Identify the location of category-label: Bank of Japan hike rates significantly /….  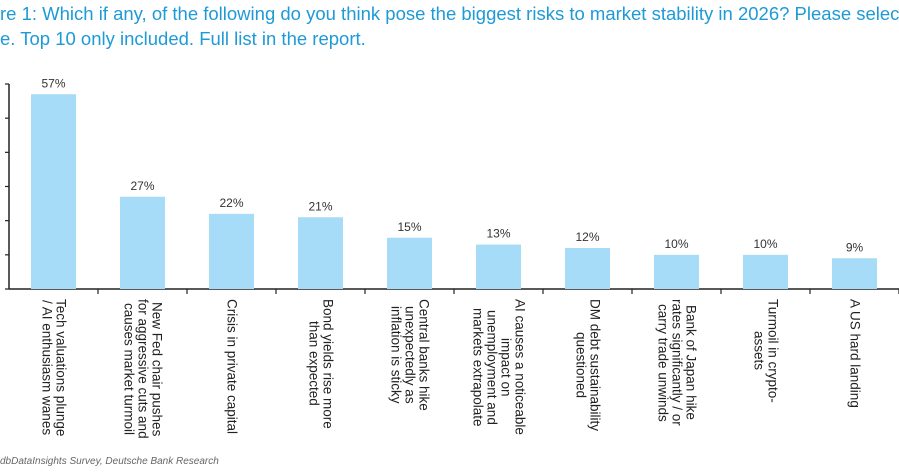
(677, 362).